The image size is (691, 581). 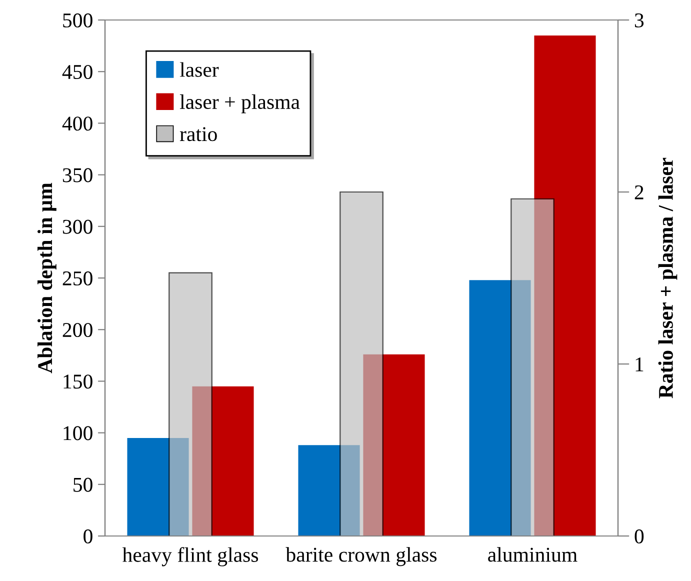 I want to click on y2-tick-label: 1, so click(x=640, y=364).